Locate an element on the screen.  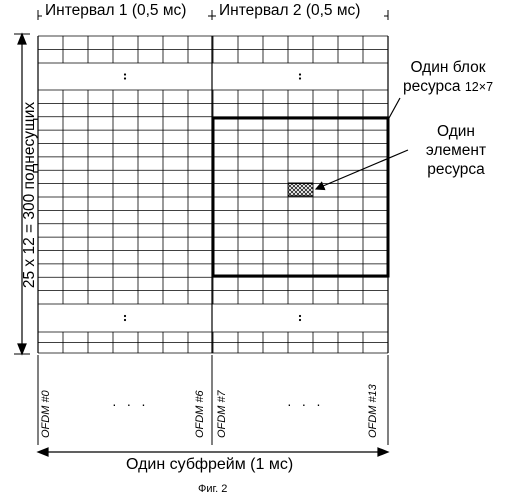
interval-1-label: Интервал 1 (0,5 мс) is located at coordinates (115, 11).